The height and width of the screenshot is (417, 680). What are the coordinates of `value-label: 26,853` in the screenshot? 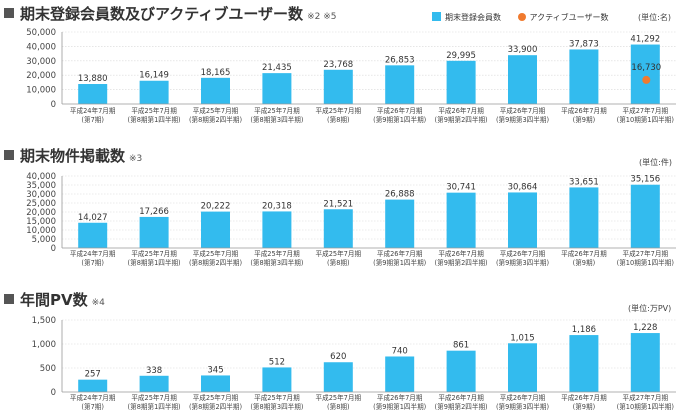 It's located at (400, 60).